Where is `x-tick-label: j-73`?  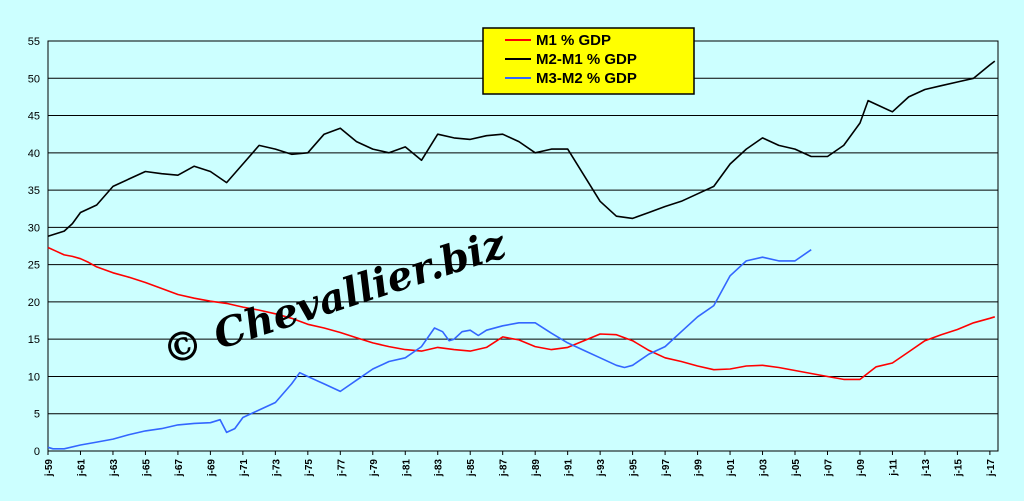 x-tick-label: j-73 is located at coordinates (276, 468).